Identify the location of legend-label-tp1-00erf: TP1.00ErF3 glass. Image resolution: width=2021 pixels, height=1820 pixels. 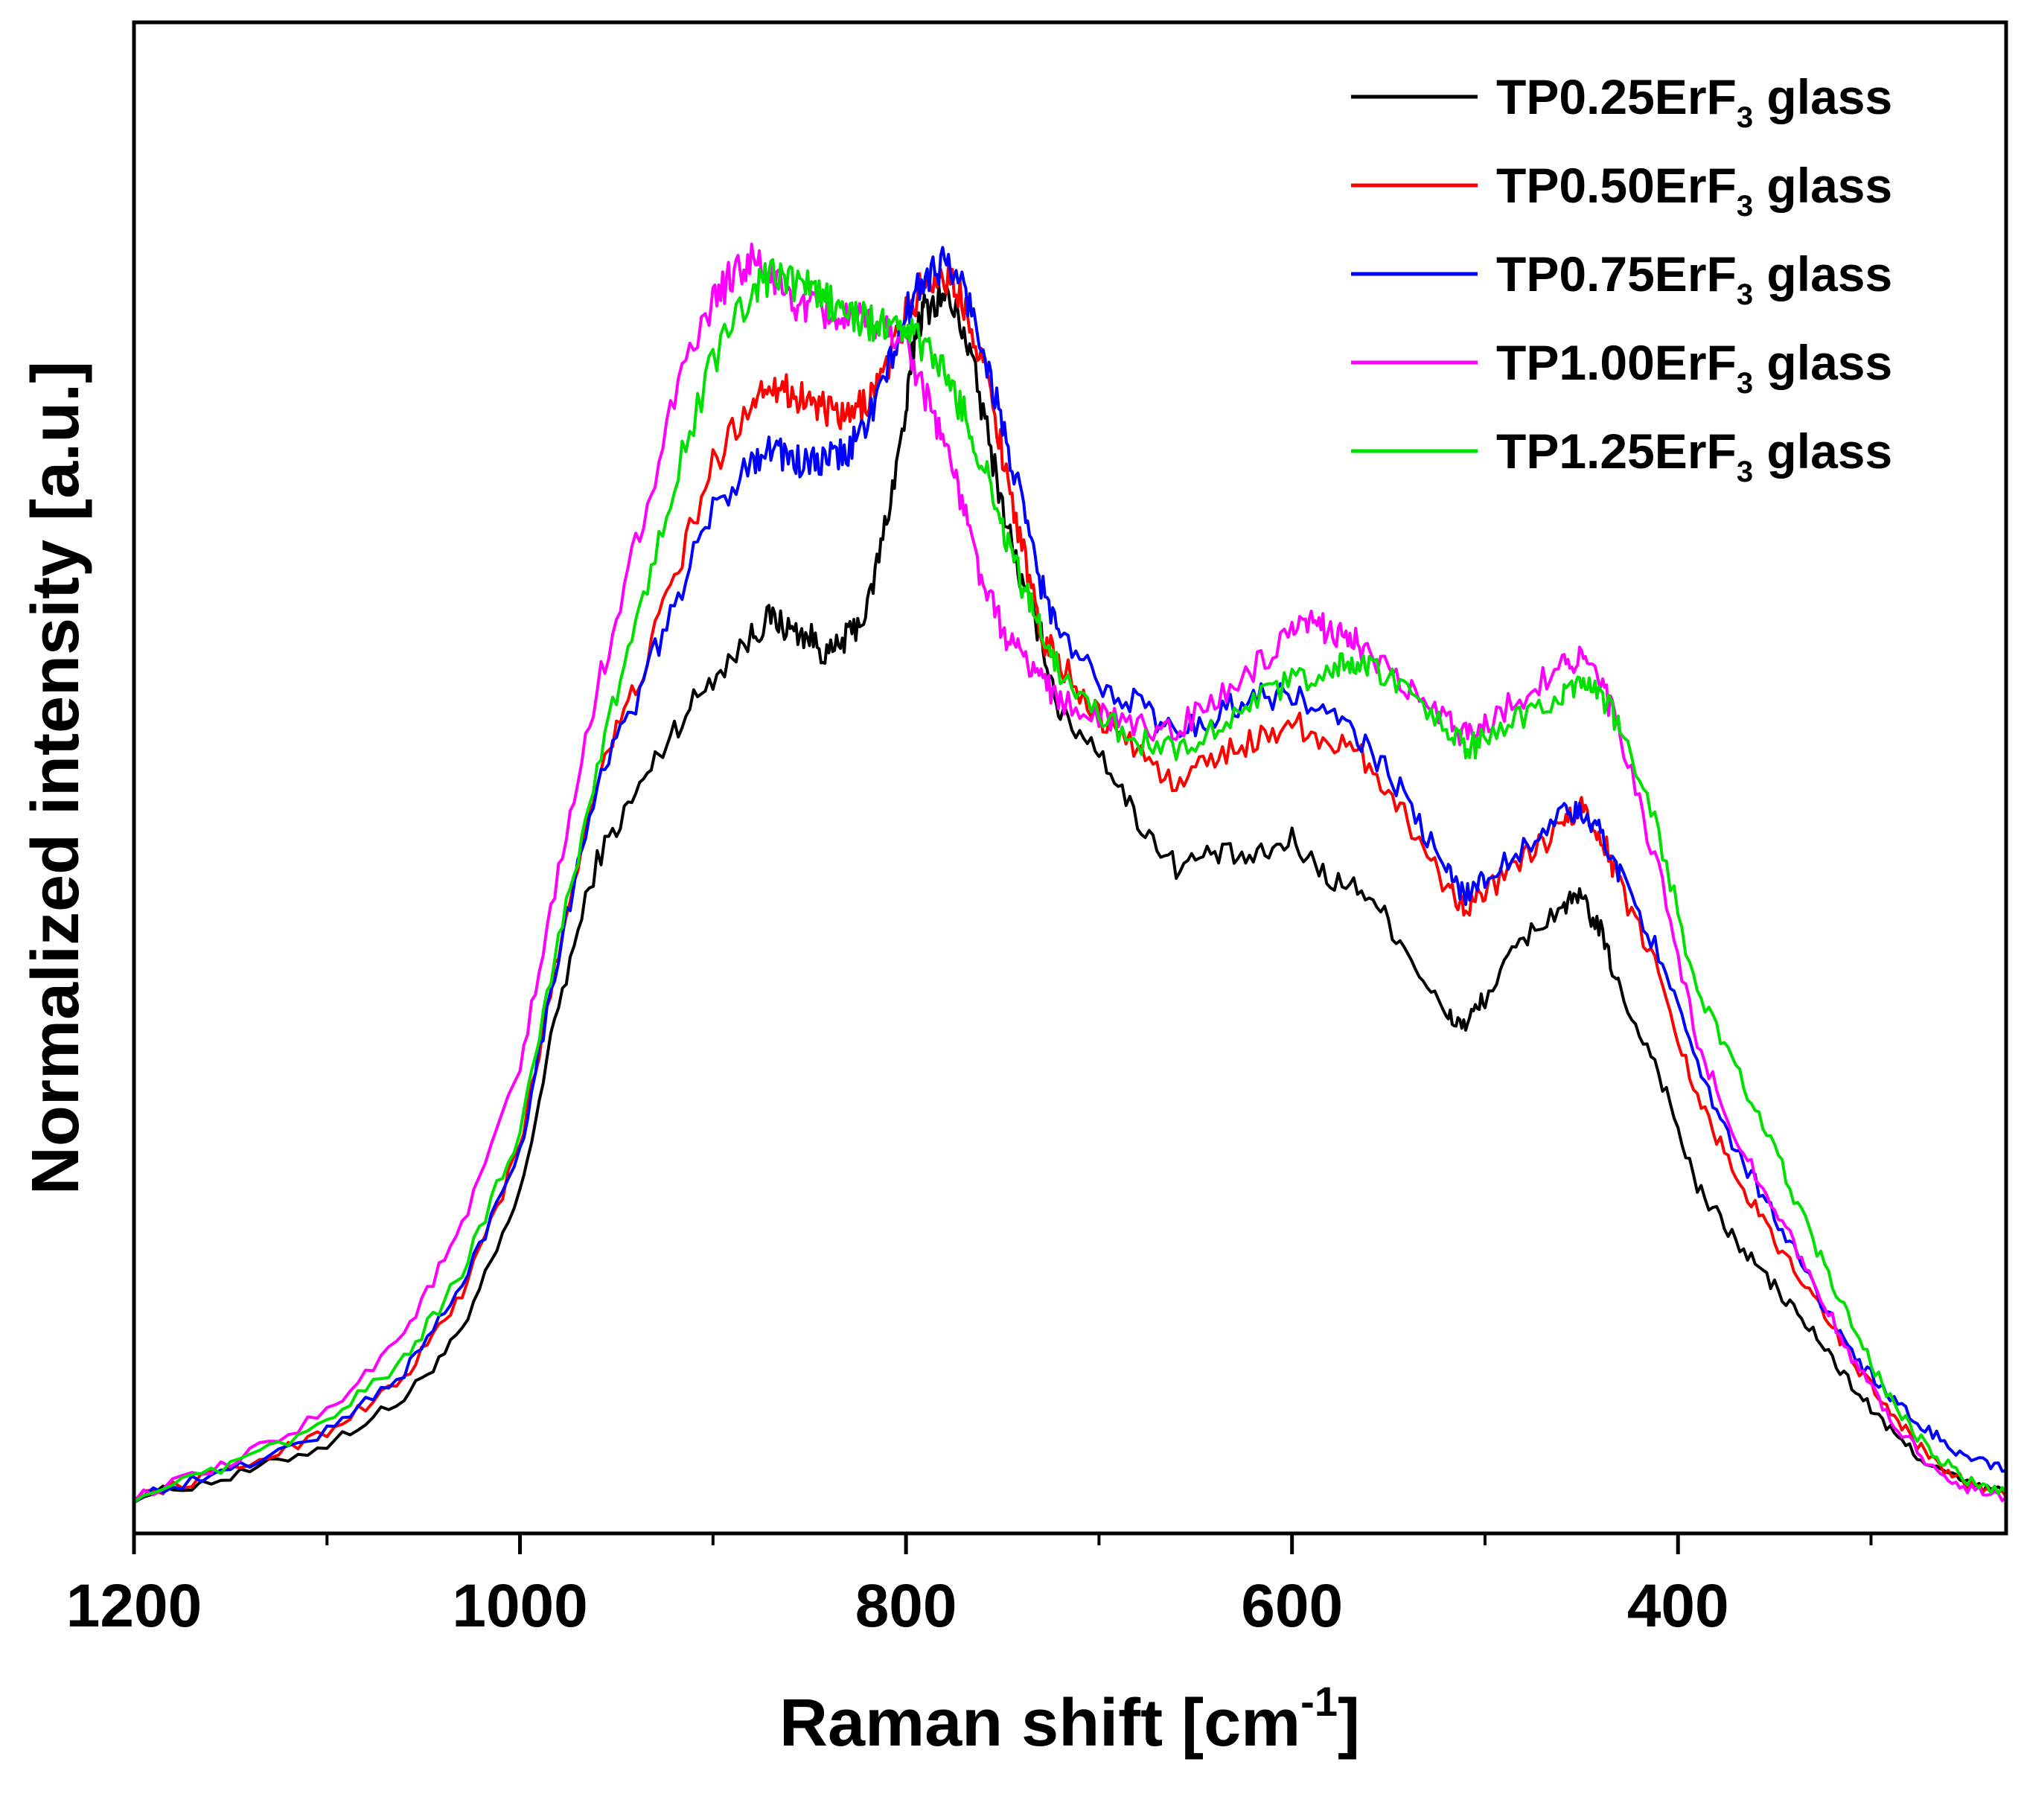
(1694, 367).